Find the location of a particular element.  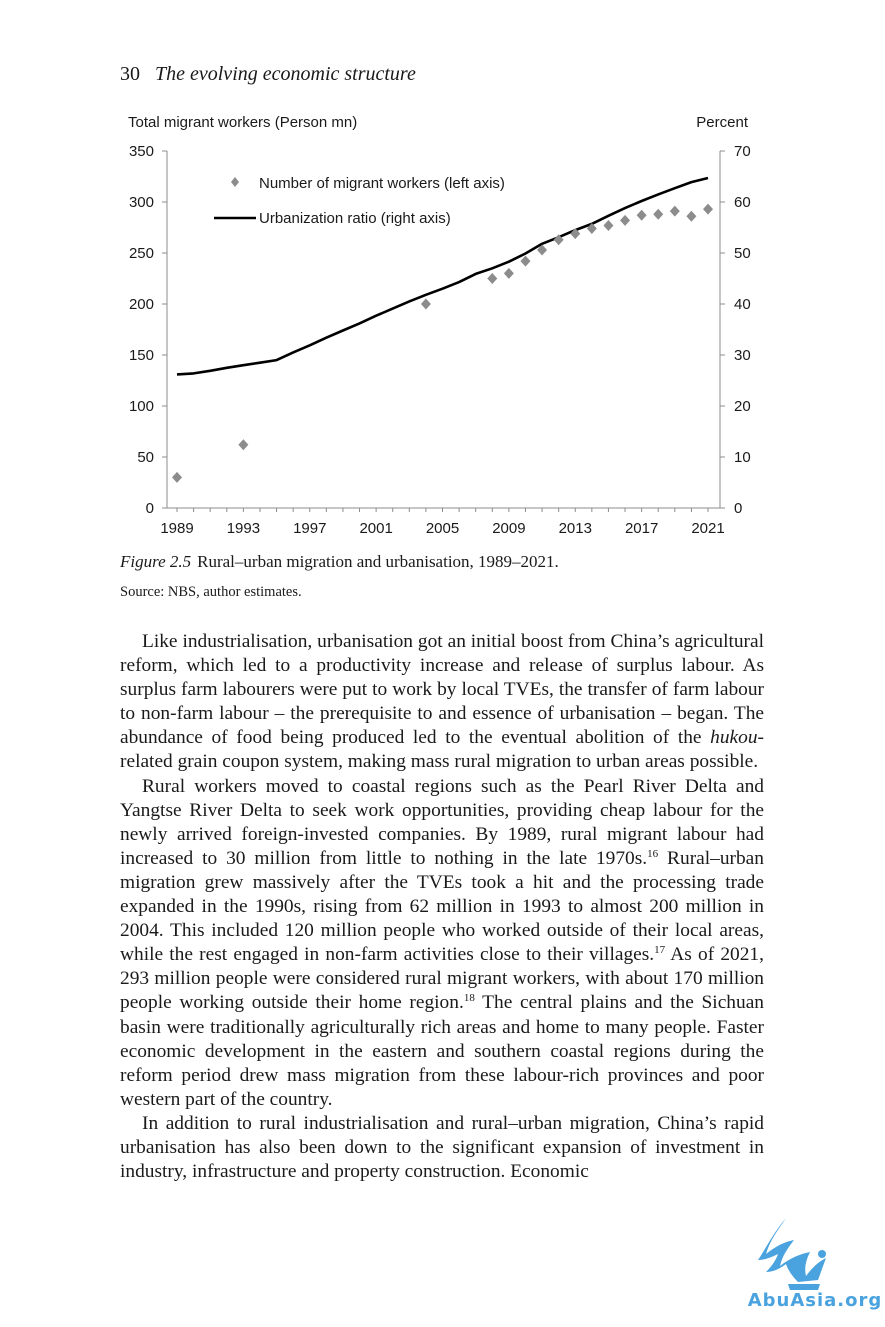

bird-logo-icon is located at coordinates (792, 1254).